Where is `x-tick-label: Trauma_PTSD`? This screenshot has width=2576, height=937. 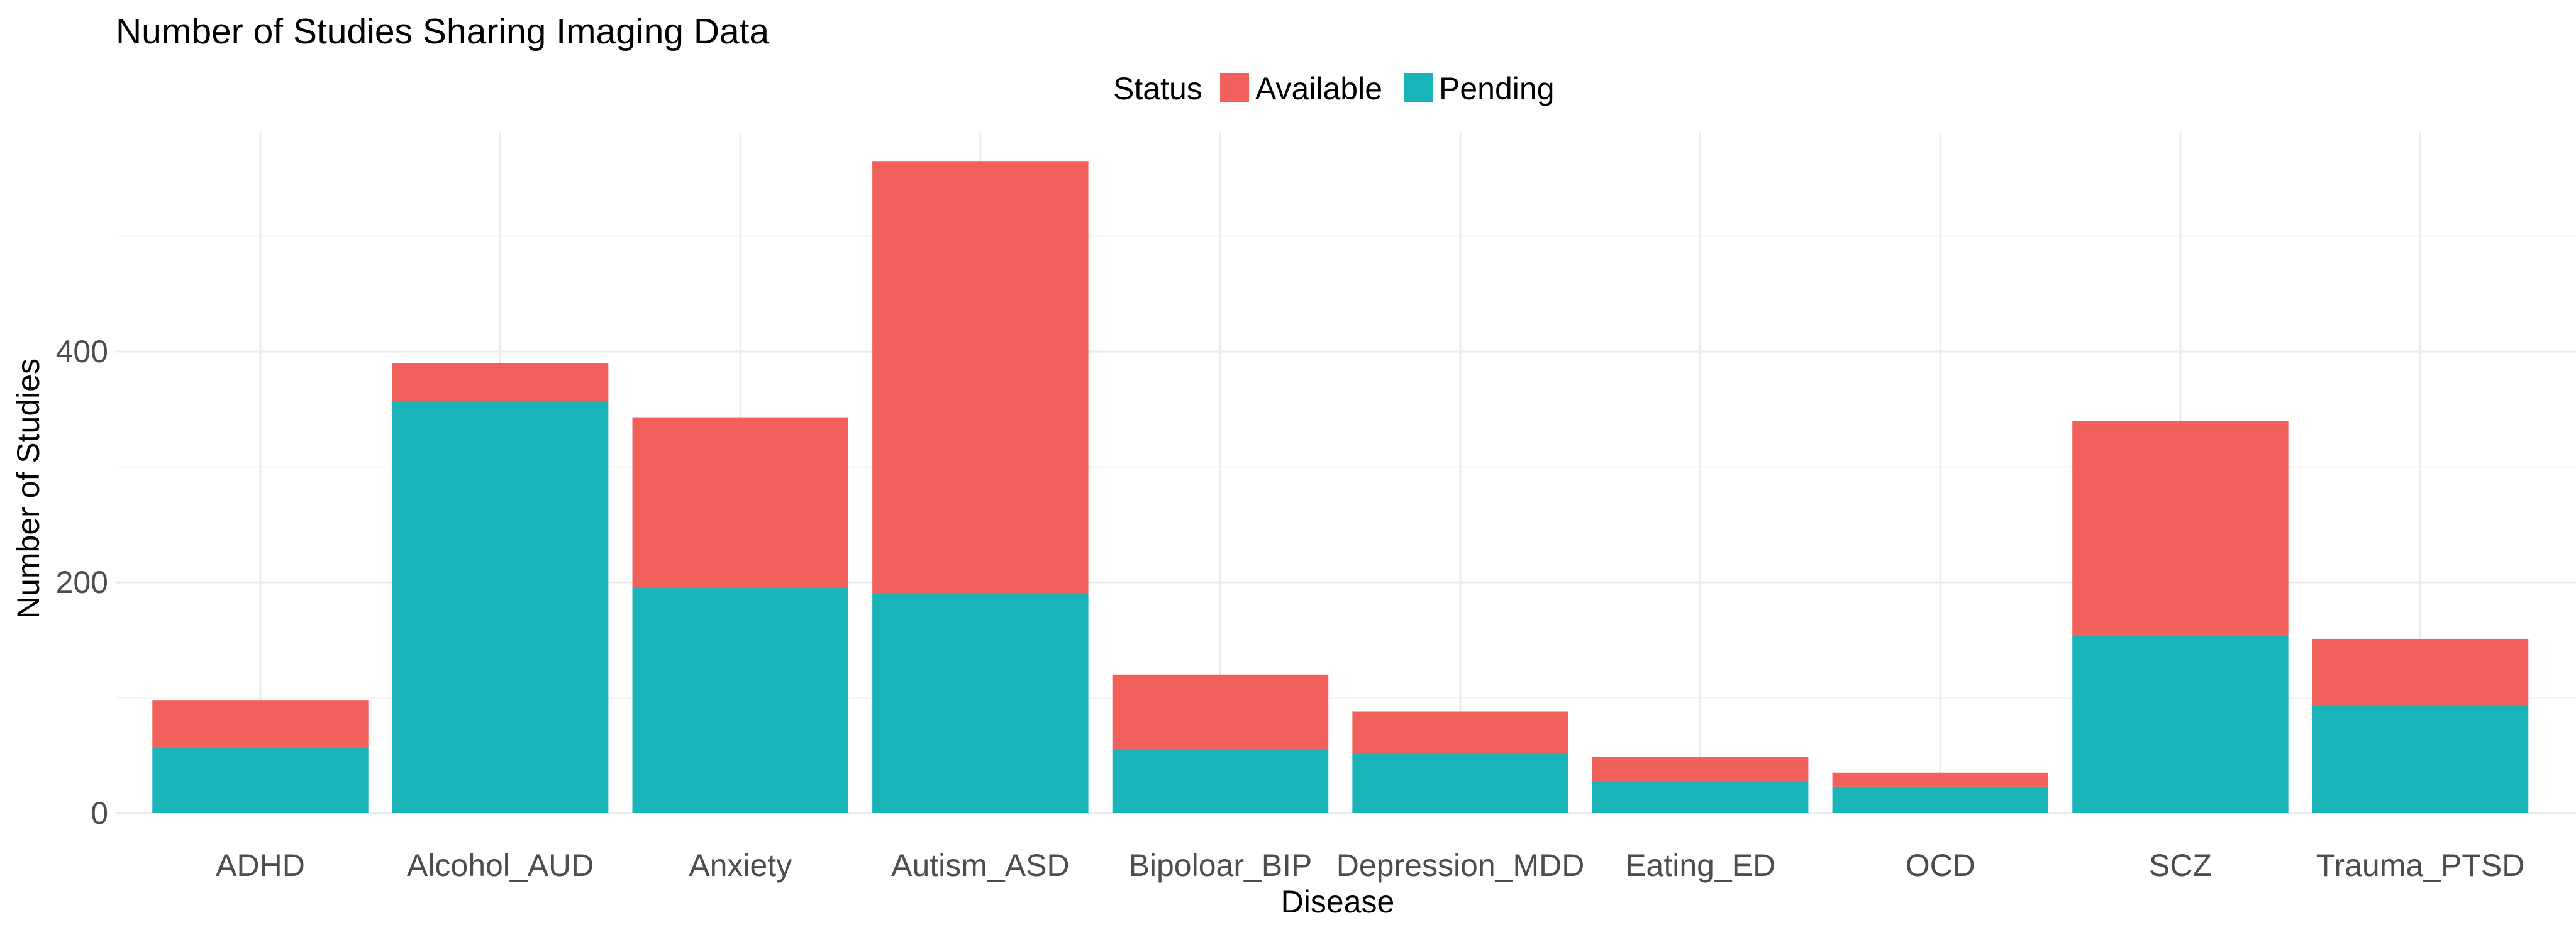 x-tick-label: Trauma_PTSD is located at coordinates (2420, 865).